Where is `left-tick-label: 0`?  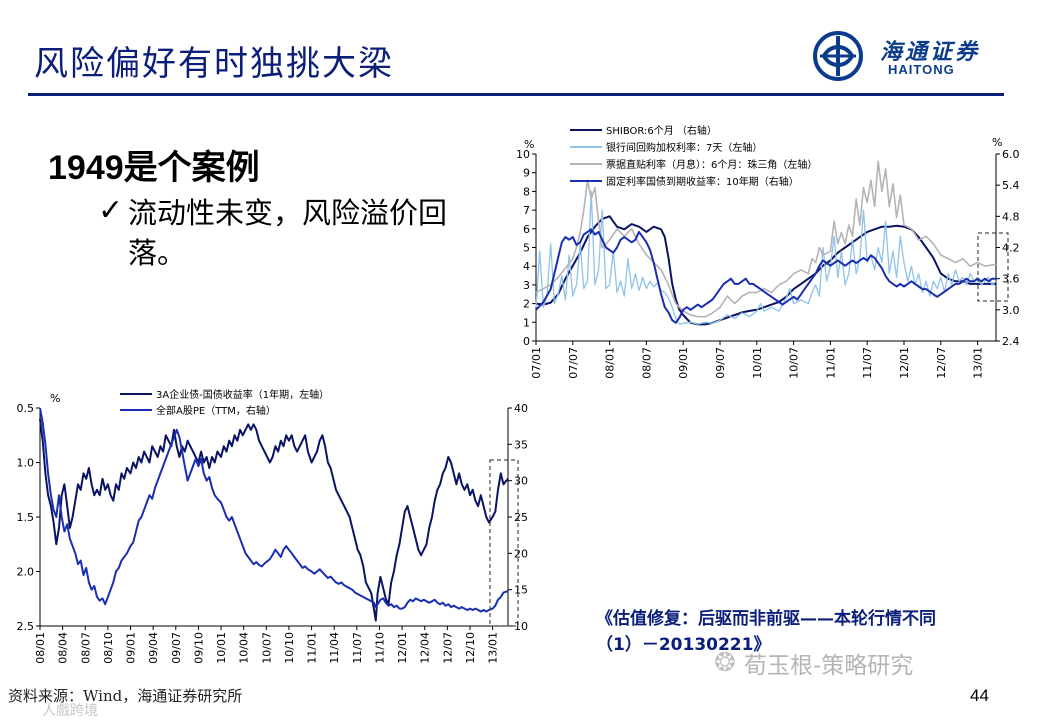
left-tick-label: 0 is located at coordinates (526, 341).